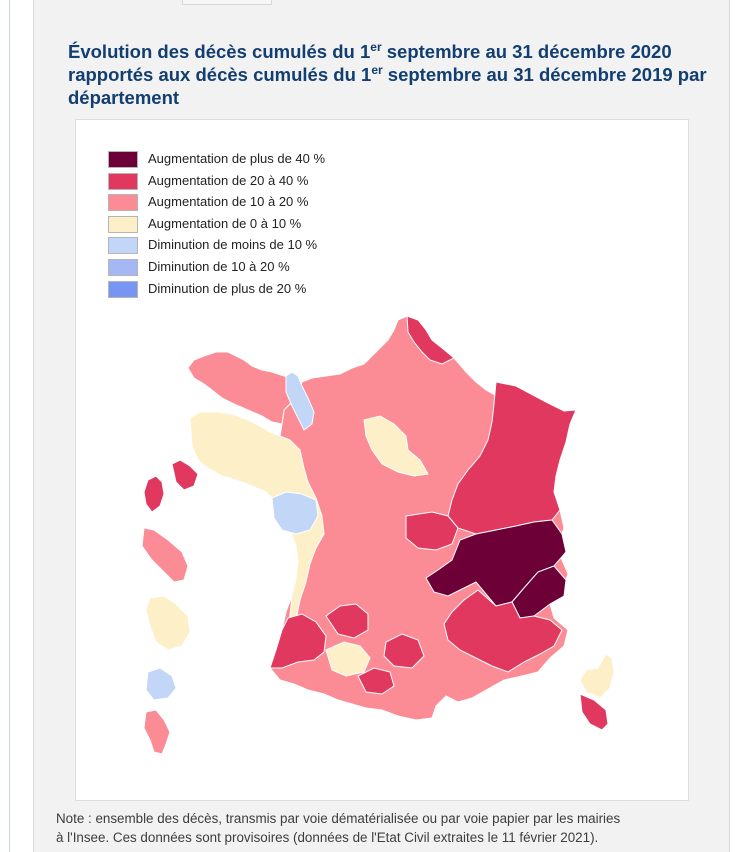 This screenshot has width=735, height=852. Describe the element at coordinates (257, 523) in the screenshot. I see `region-ouest` at that location.